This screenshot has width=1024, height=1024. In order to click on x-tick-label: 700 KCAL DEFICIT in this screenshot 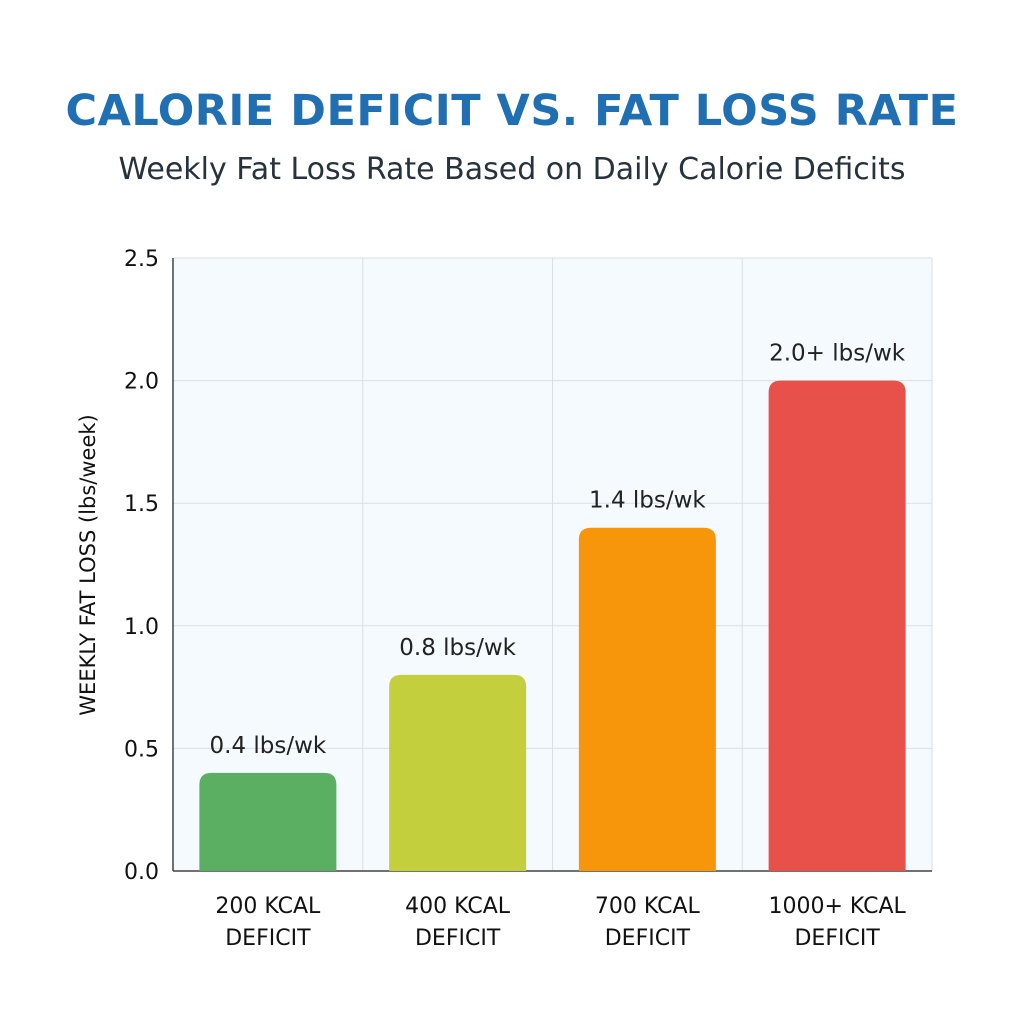, I will do `click(648, 922)`.